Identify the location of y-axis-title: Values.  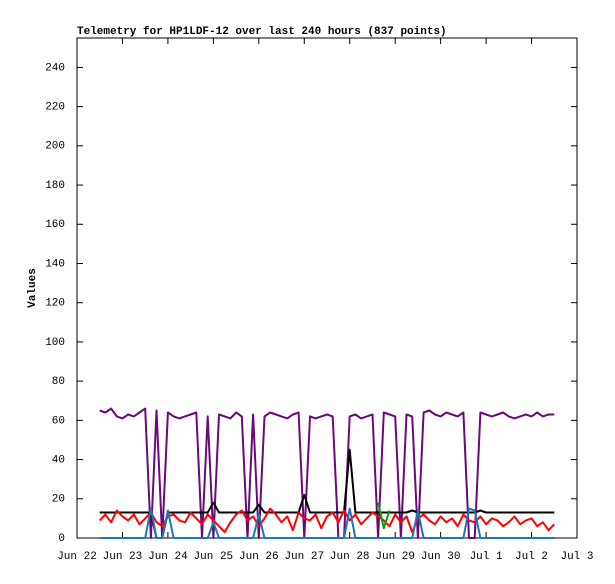
(33, 288).